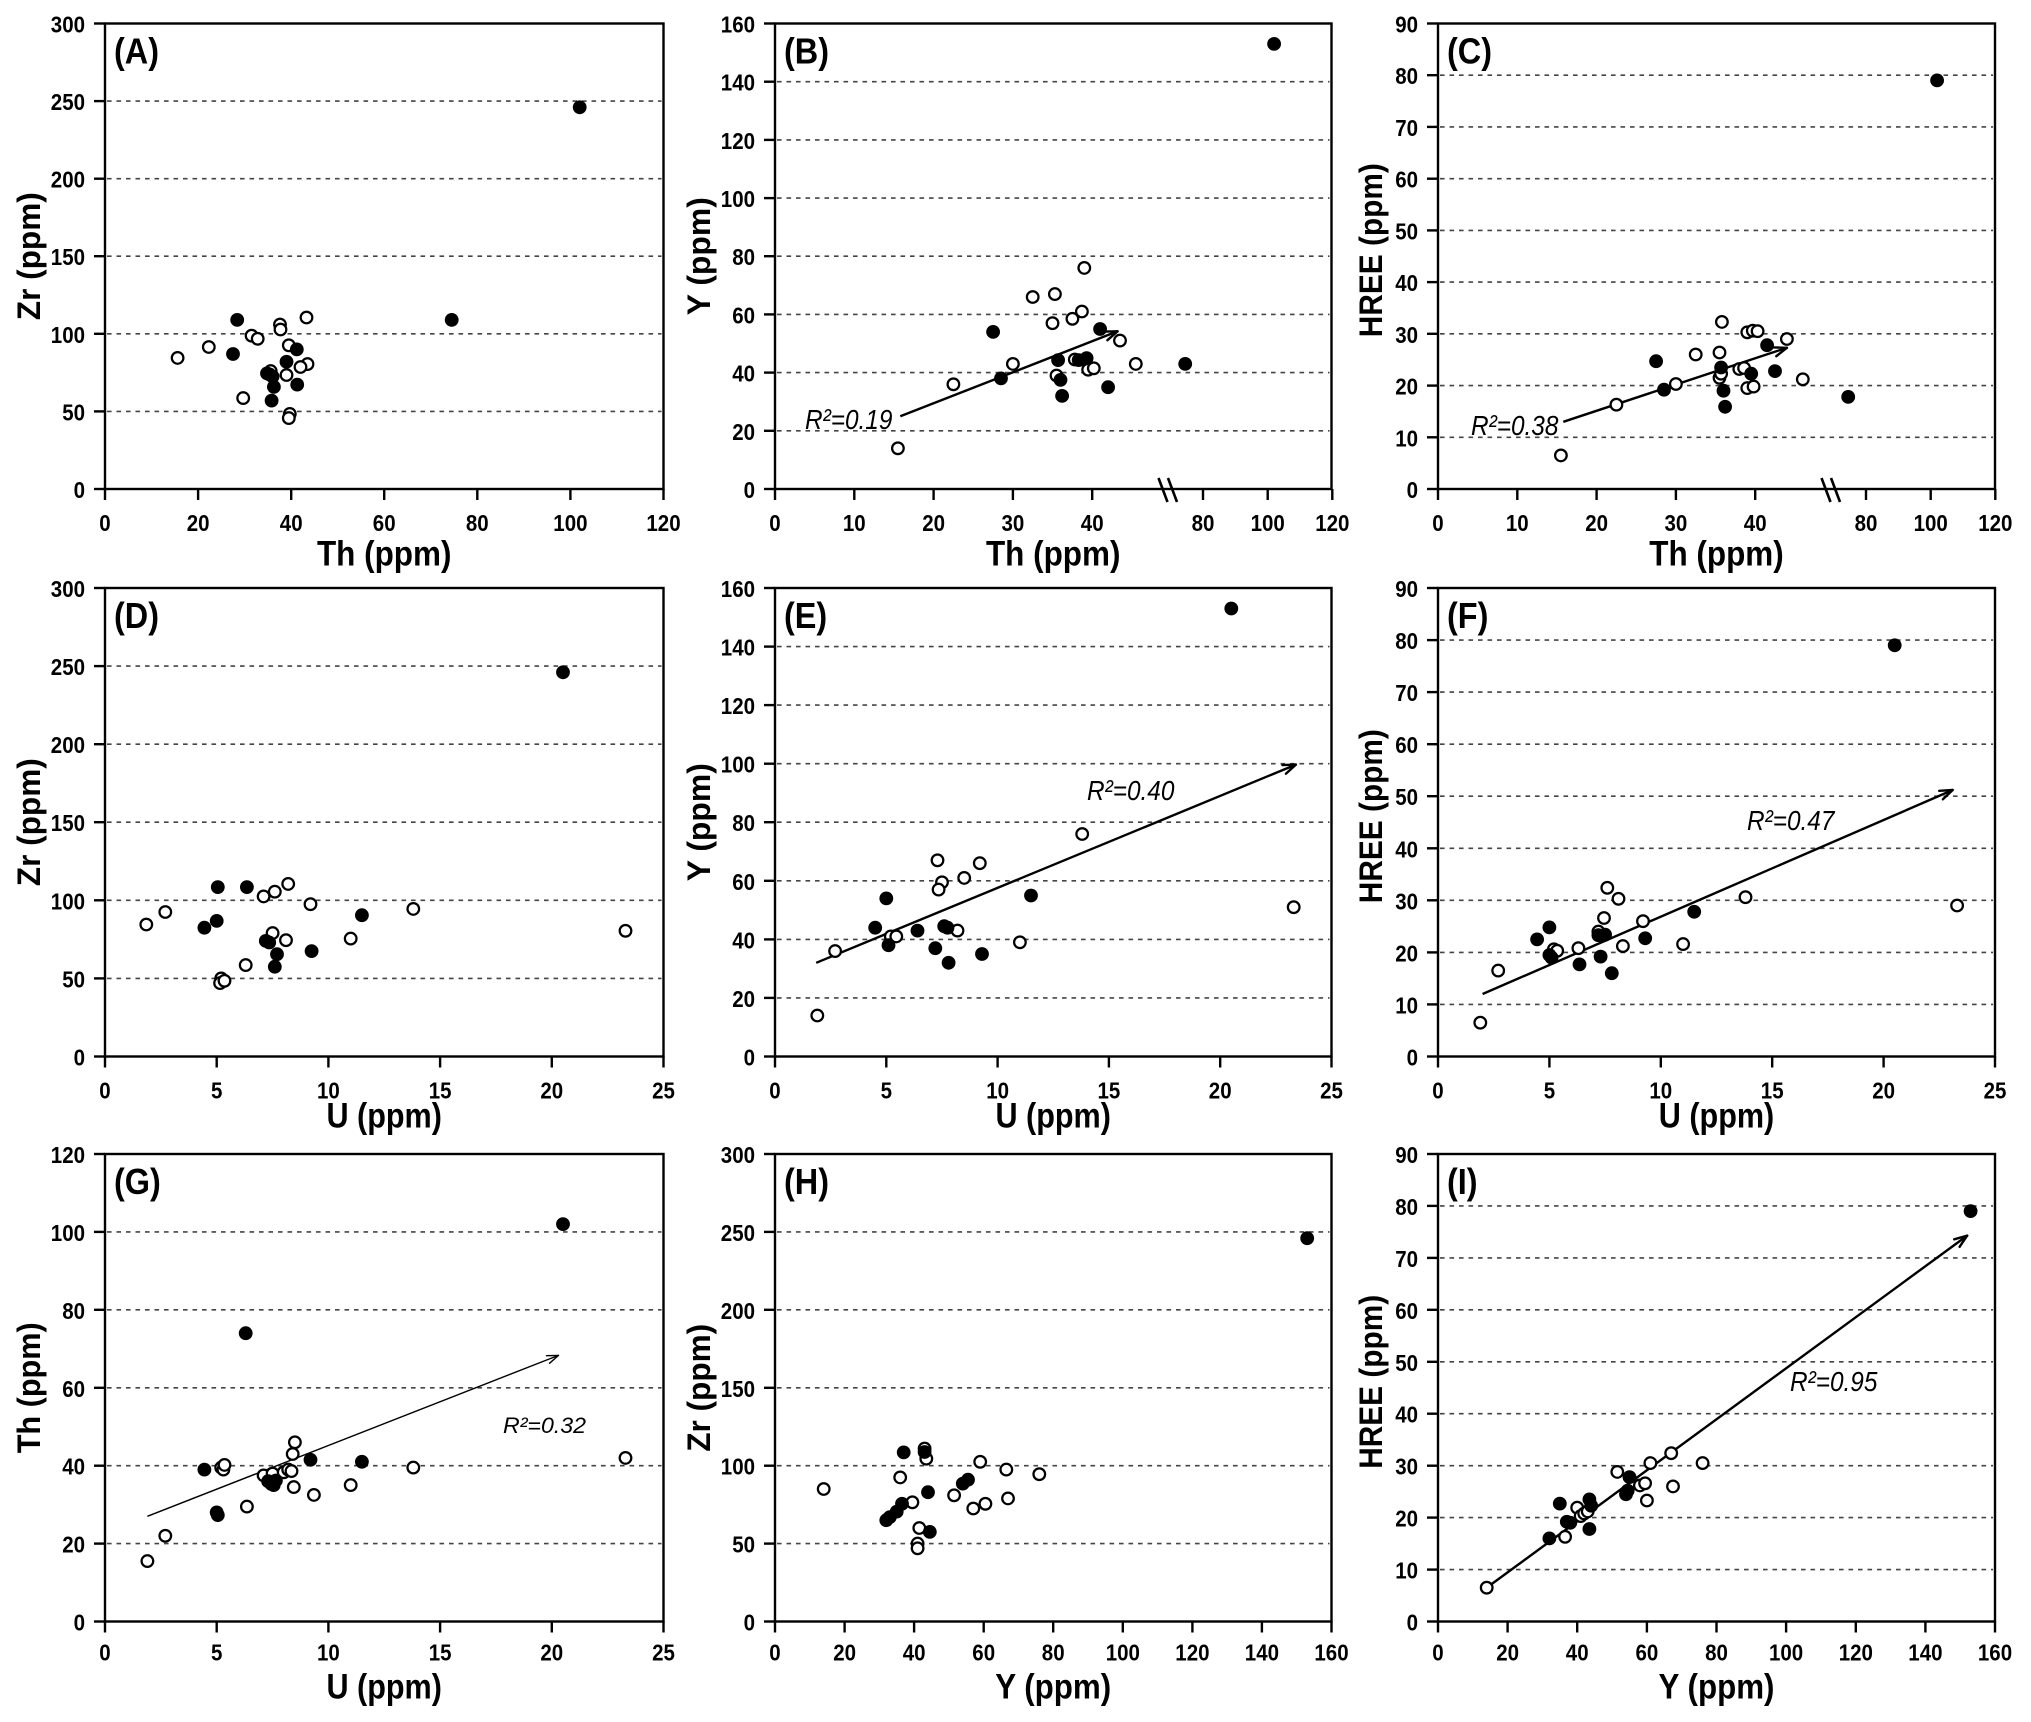 The height and width of the screenshot is (1722, 2031). I want to click on svg-text: R²=0.95, so click(1834, 1381).